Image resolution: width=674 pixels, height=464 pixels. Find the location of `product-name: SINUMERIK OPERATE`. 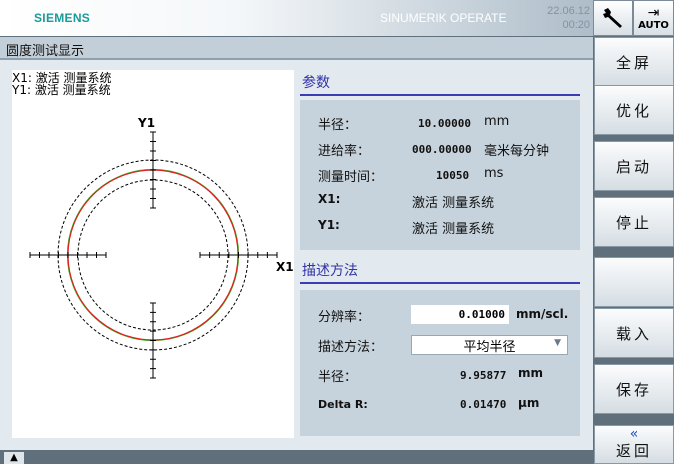

product-name: SINUMERIK OPERATE is located at coordinates (443, 18).